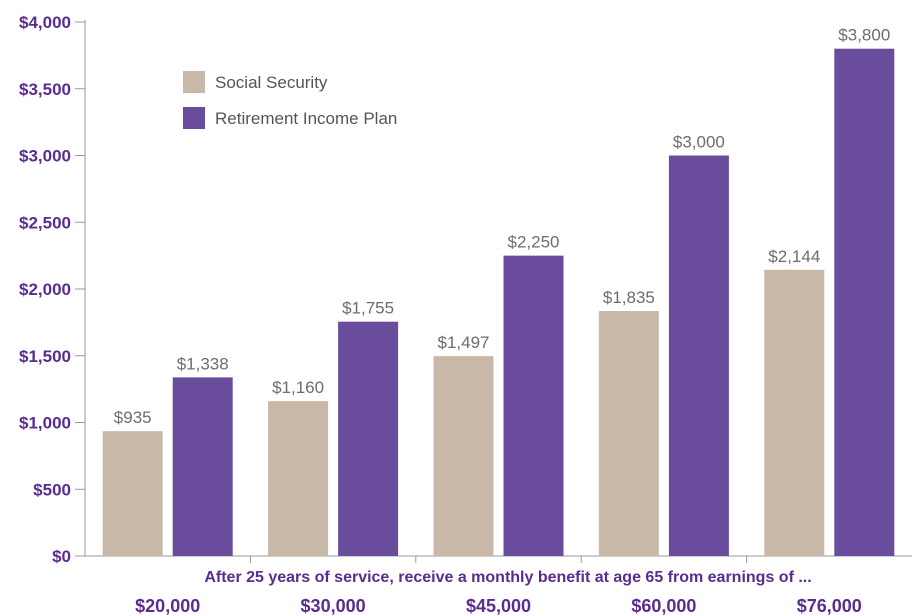 The width and height of the screenshot is (918, 616). Describe the element at coordinates (45, 222) in the screenshot. I see `y-tick-label: $2,500` at that location.